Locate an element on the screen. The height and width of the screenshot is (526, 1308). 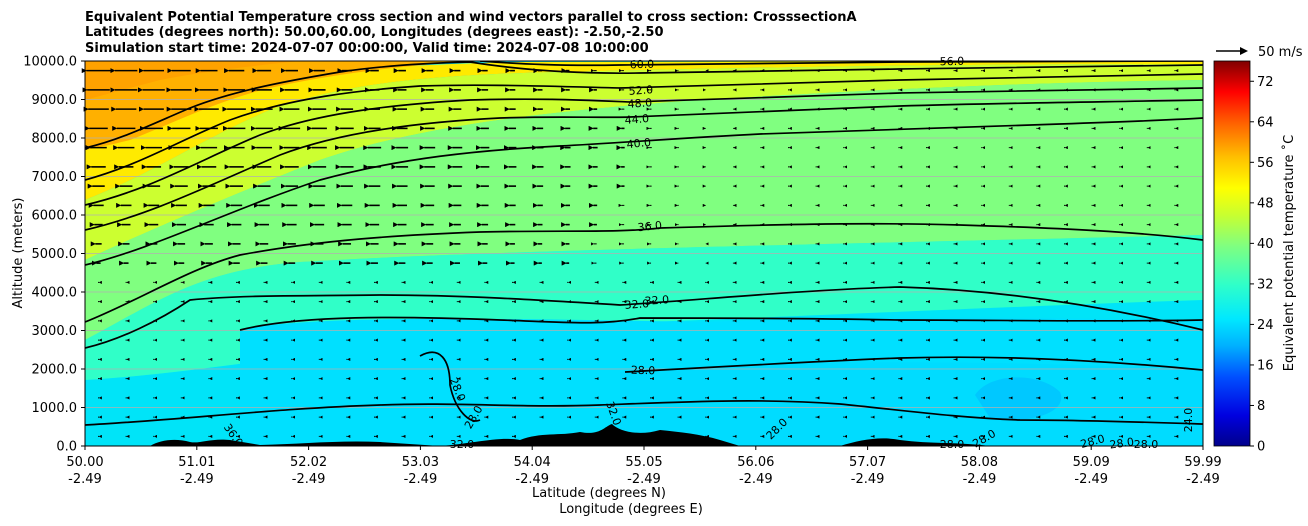
x-axis-label-2: Longitude (degrees E) is located at coordinates (631, 509).